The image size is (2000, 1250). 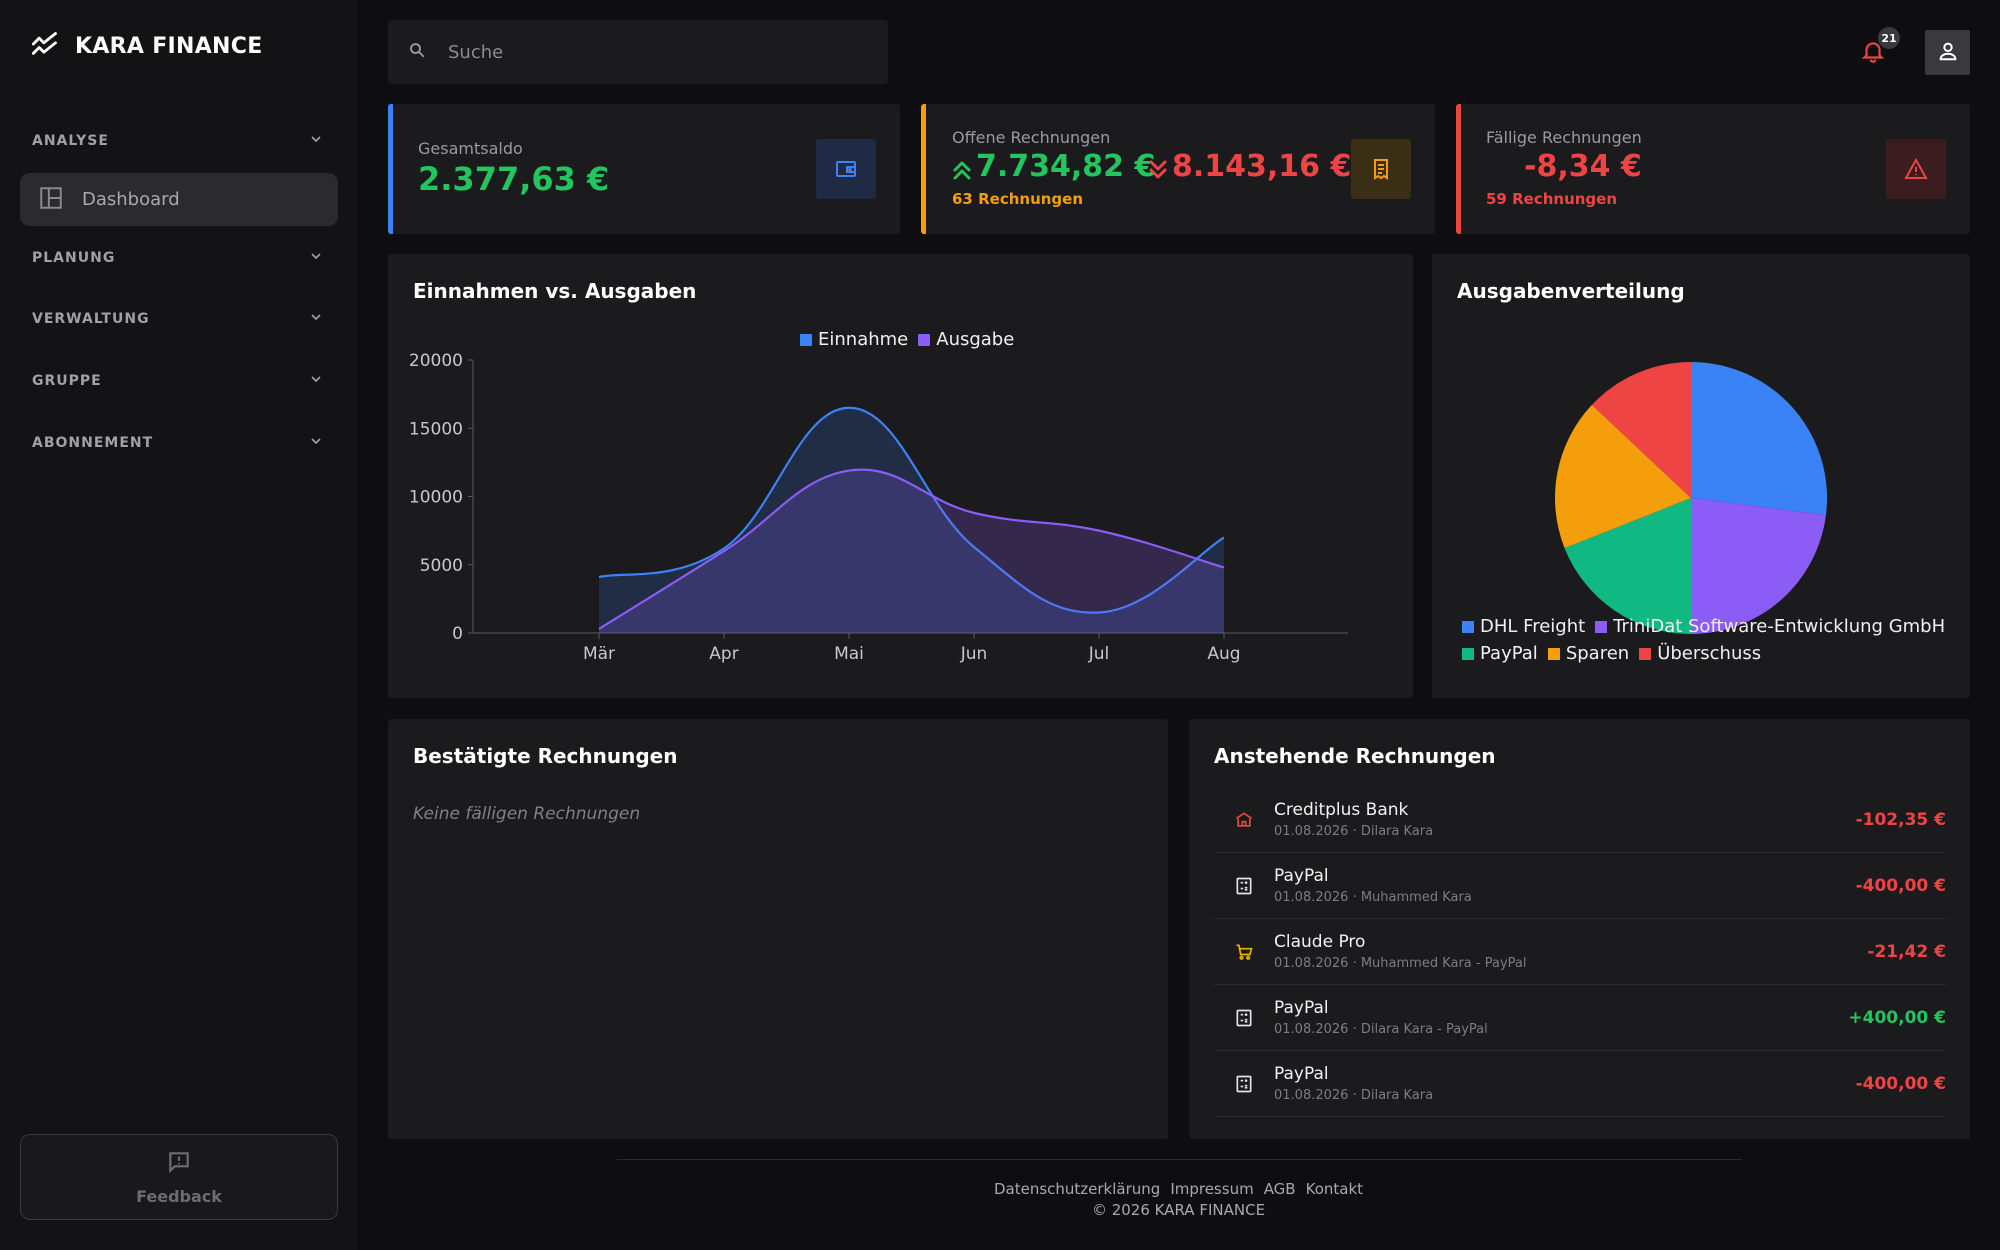 I want to click on nav-section-label: ABONNEMENT, so click(x=93, y=443).